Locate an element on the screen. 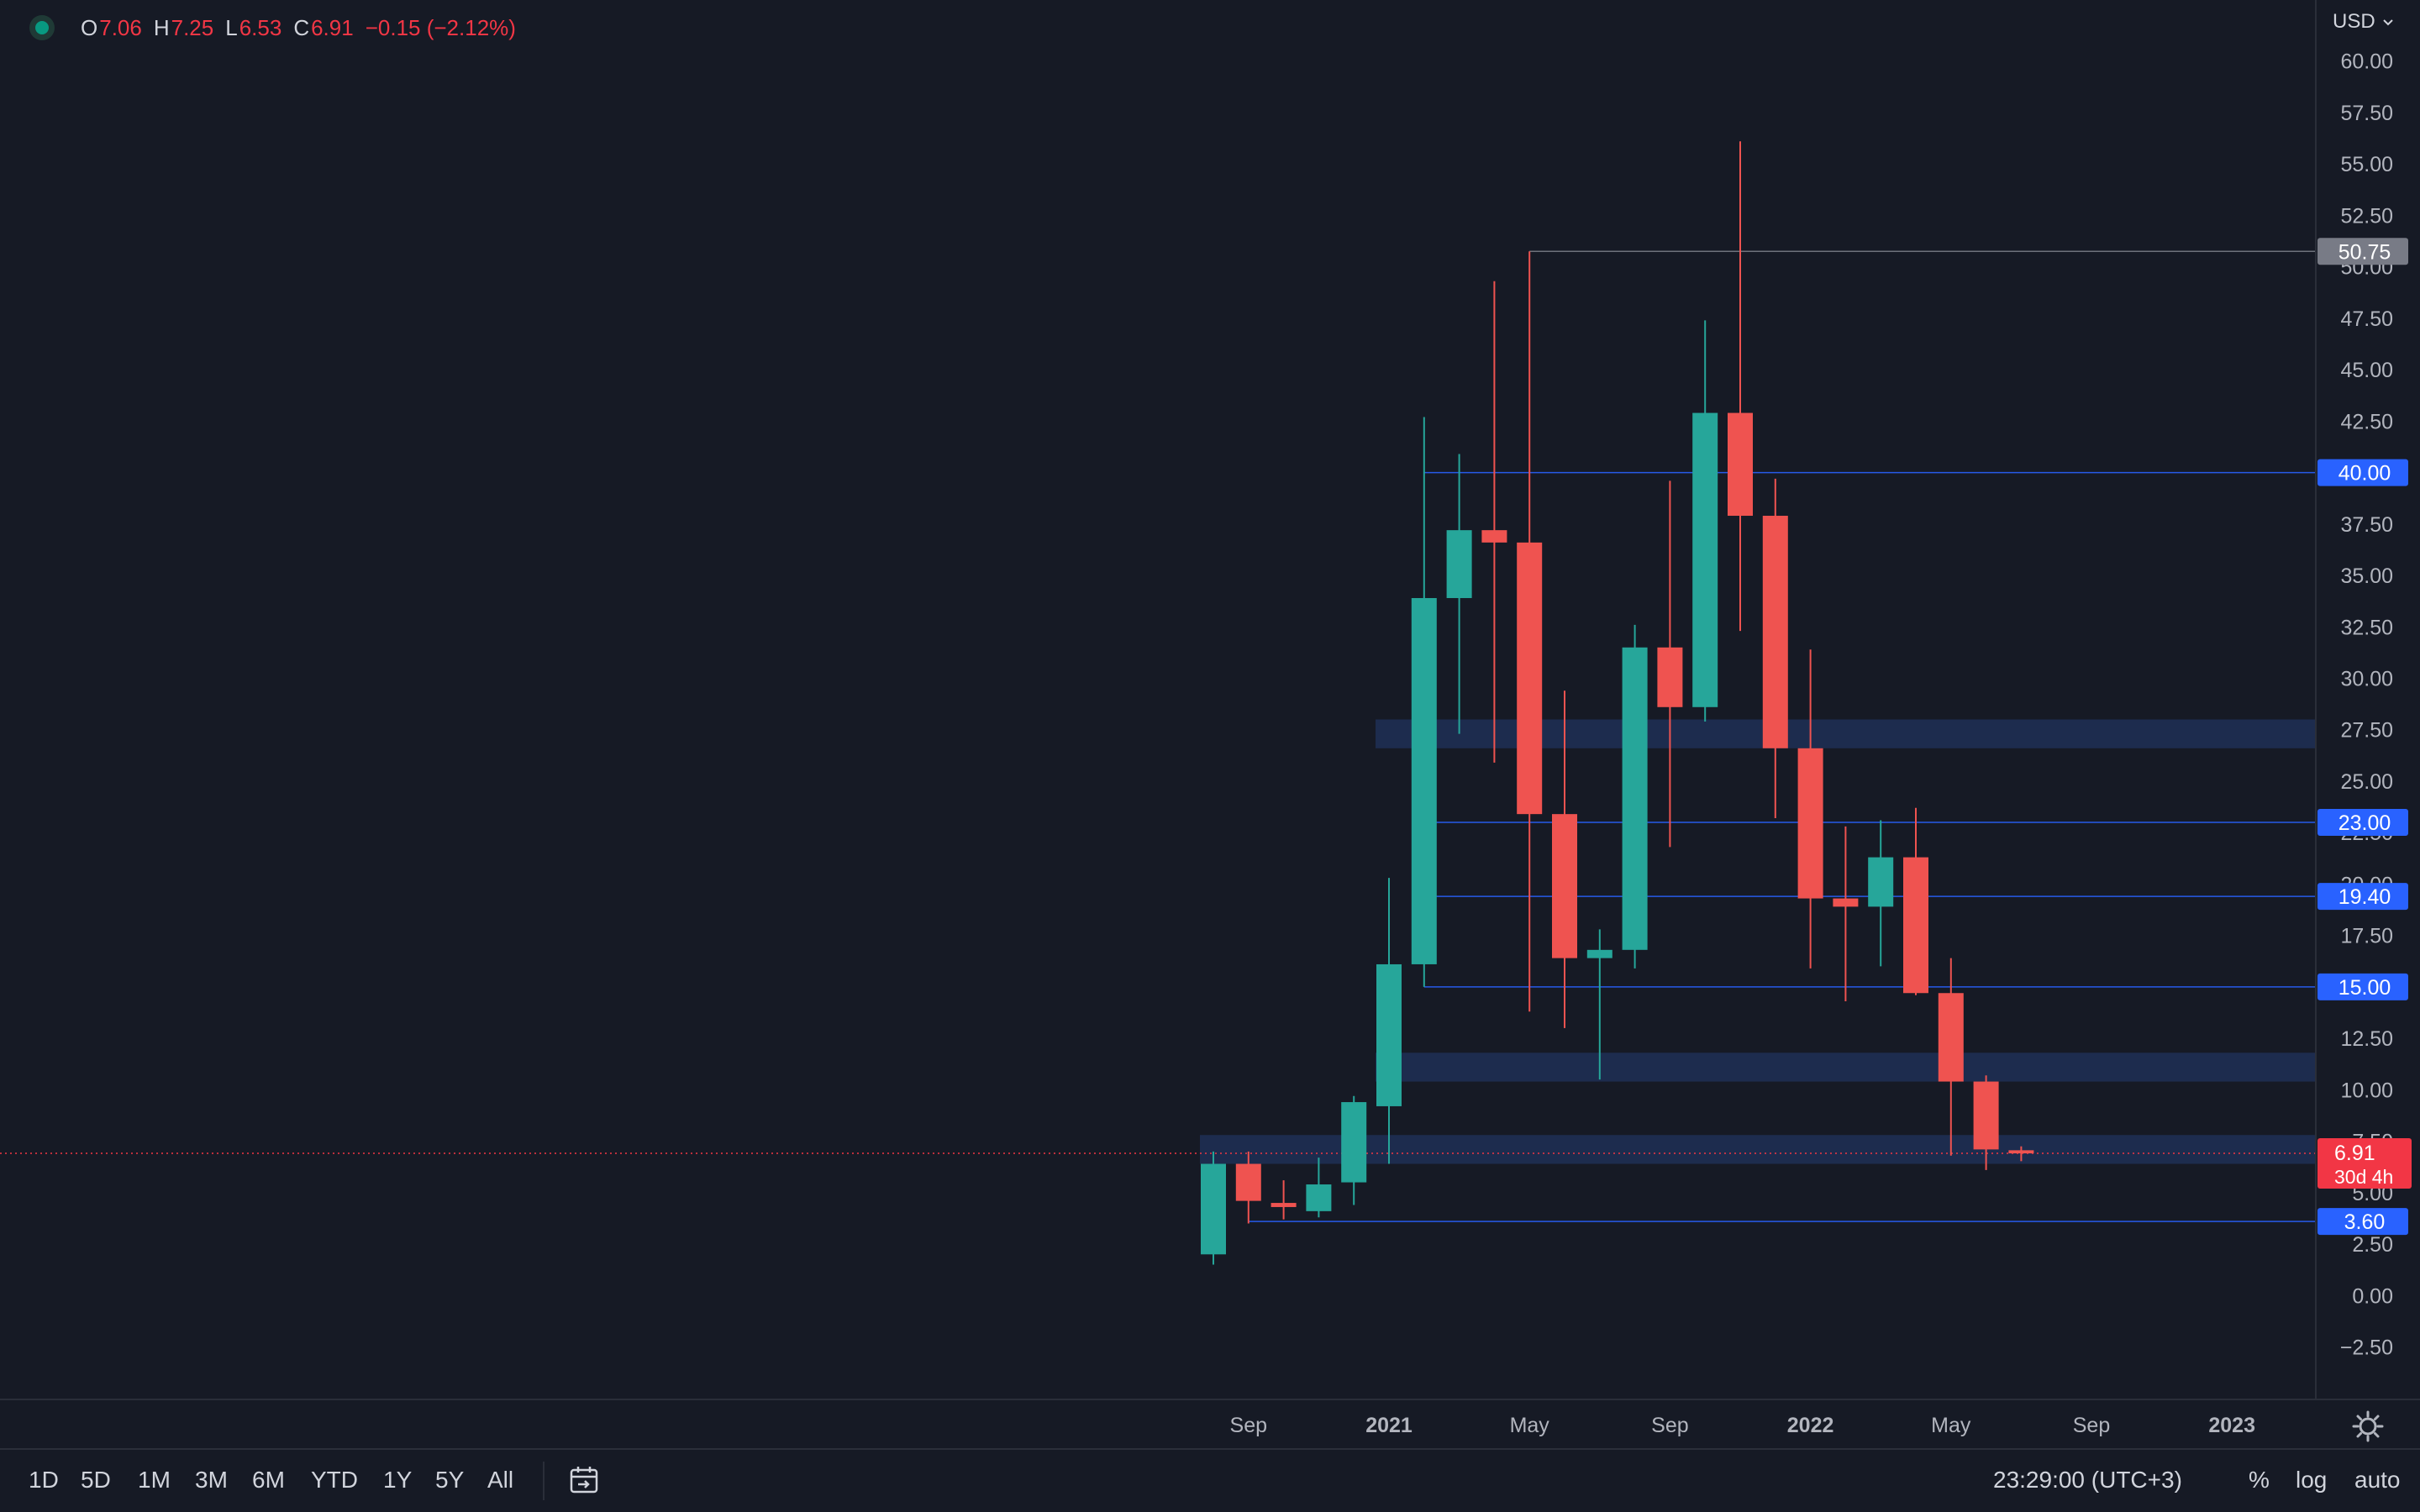  low-label: L is located at coordinates (232, 27).